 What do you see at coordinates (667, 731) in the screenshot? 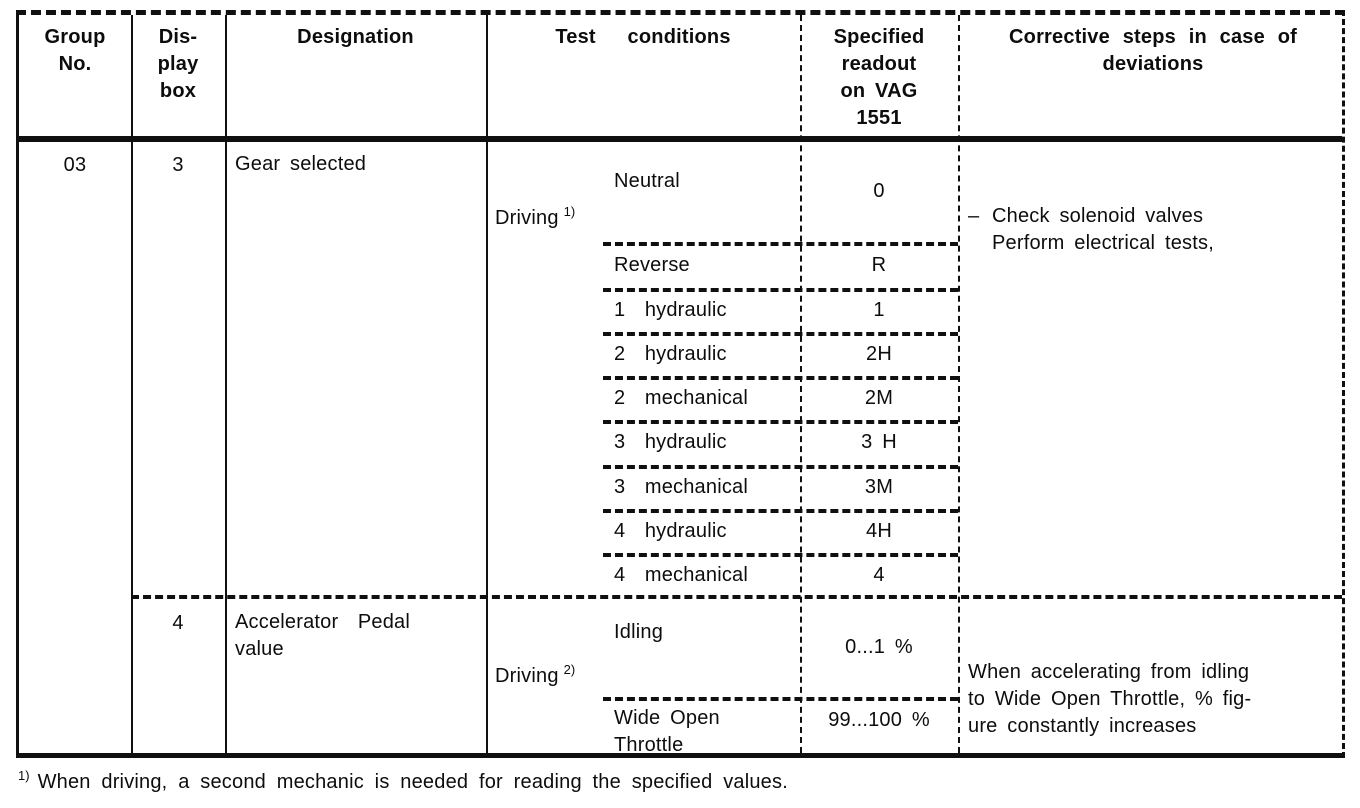
I see `sub-condition-wide-open-throttle: Wide Open Throttle` at bounding box center [667, 731].